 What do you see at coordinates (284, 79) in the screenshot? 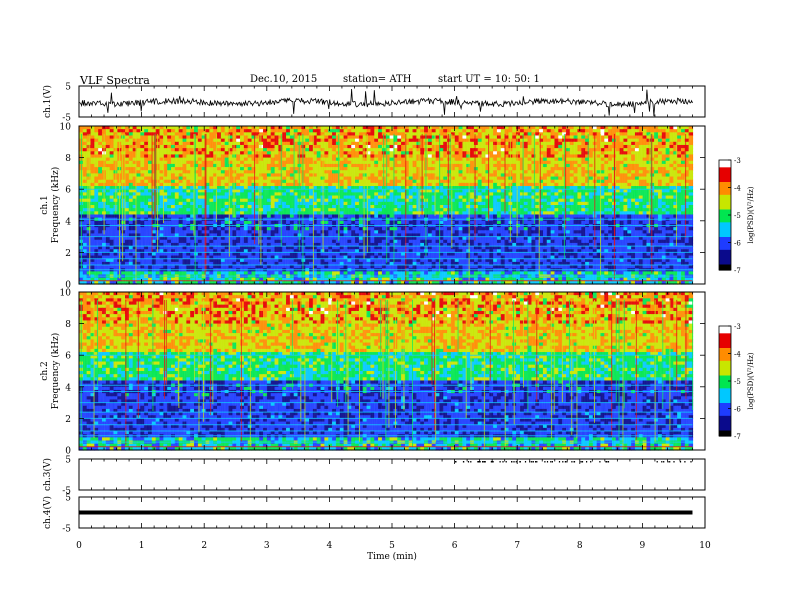
I see `date-label: Dec.10, 2015` at bounding box center [284, 79].